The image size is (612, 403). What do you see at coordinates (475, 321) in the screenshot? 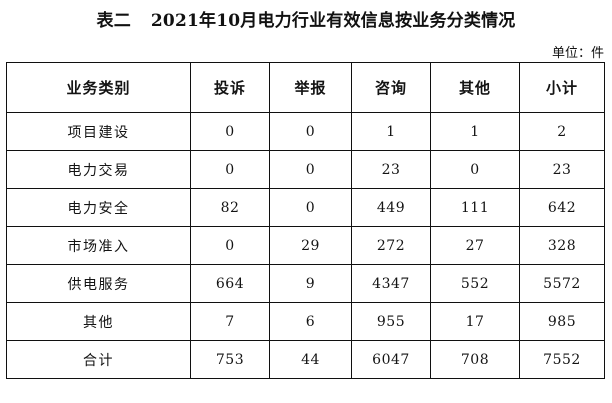
I see `cell-other: 17` at bounding box center [475, 321].